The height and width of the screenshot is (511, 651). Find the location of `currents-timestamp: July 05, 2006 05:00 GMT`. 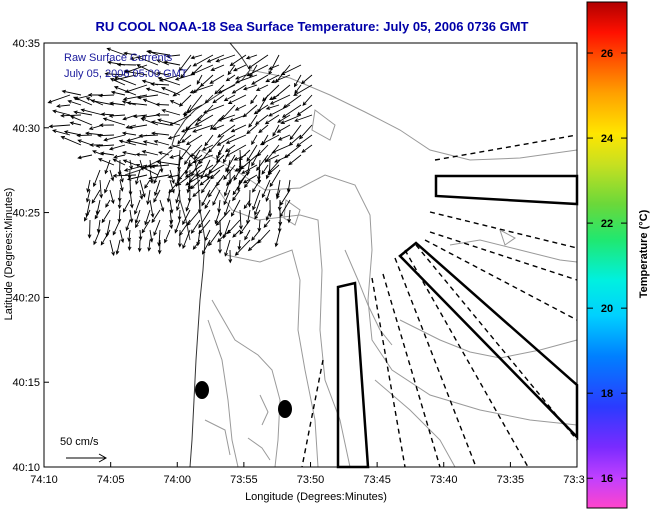

currents-timestamp: July 05, 2006 05:00 GMT is located at coordinates (126, 74).